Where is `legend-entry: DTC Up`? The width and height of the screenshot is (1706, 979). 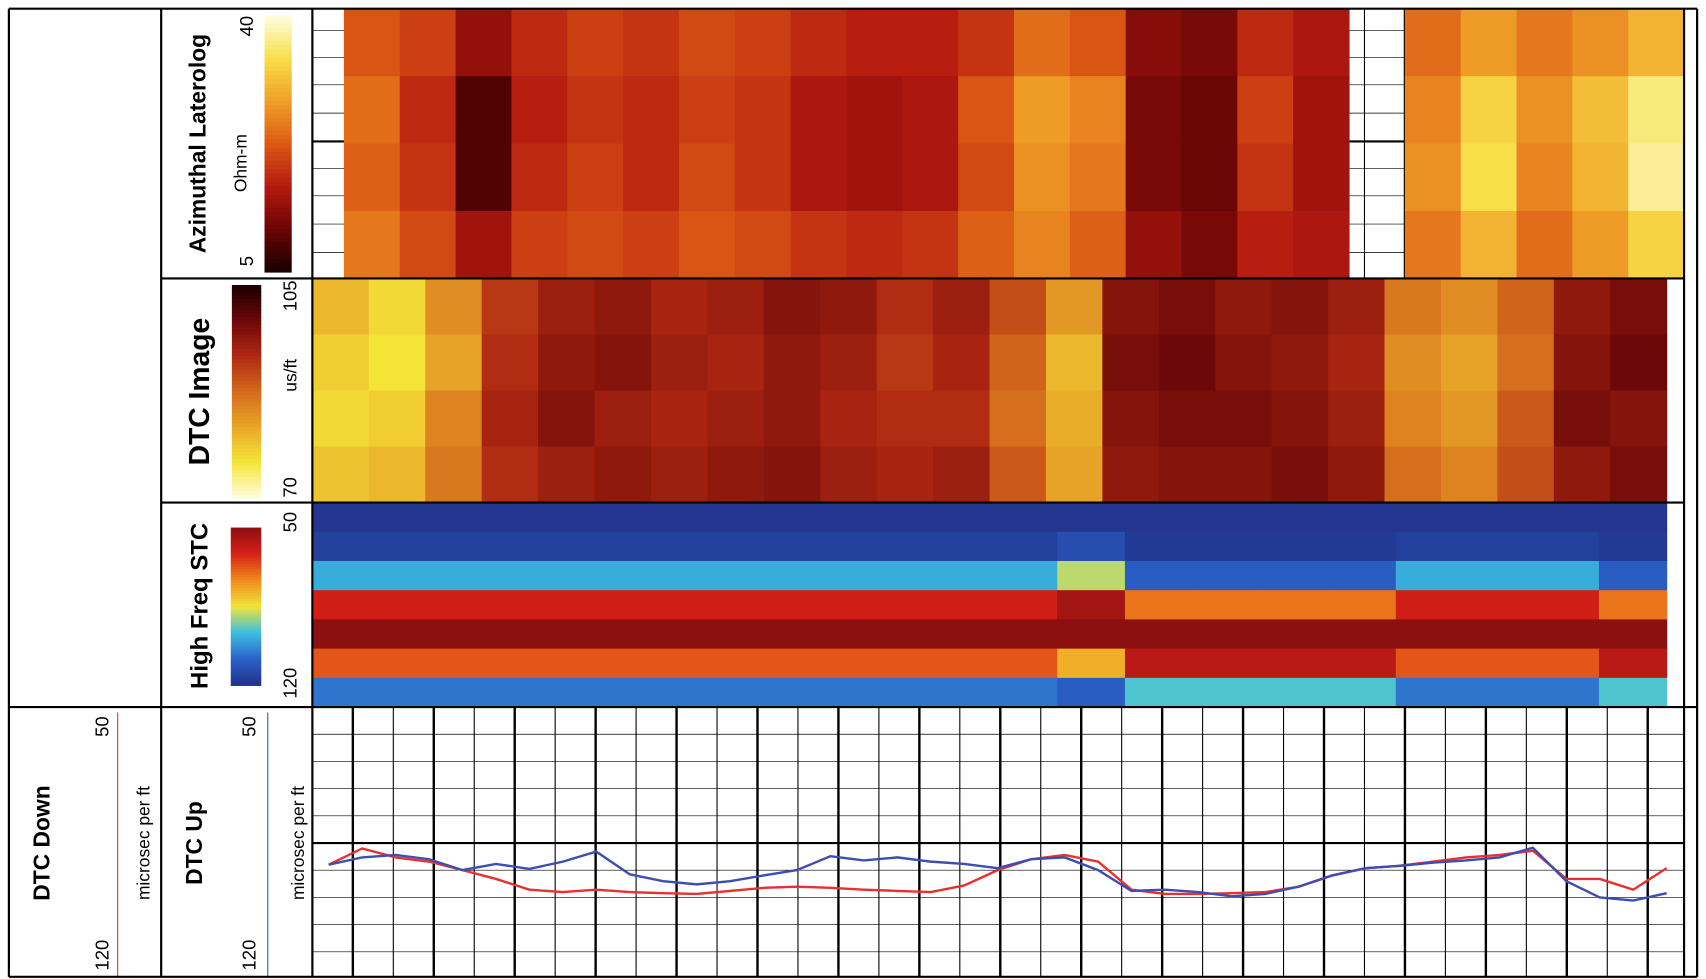
legend-entry: DTC Up is located at coordinates (194, 843).